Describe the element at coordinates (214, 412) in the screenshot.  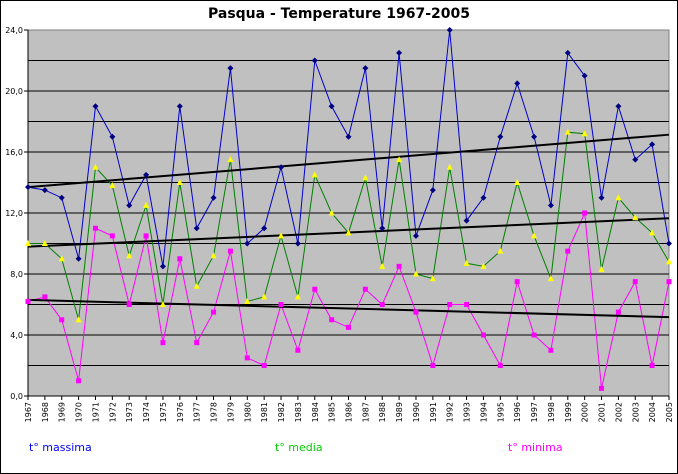
I see `x-tick-label: 1978` at that location.